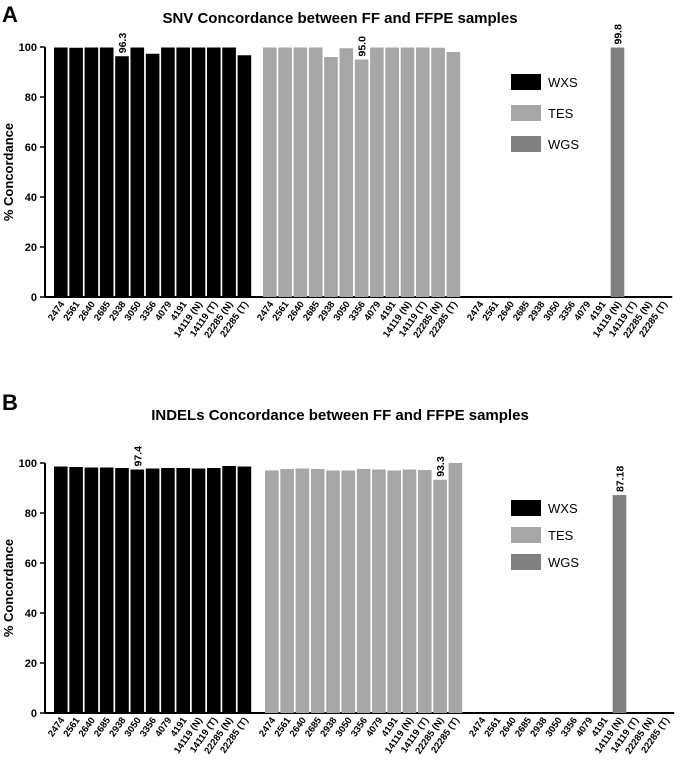  What do you see at coordinates (563, 562) in the screenshot?
I see `panel-b-legend-label-wgs: WGS` at bounding box center [563, 562].